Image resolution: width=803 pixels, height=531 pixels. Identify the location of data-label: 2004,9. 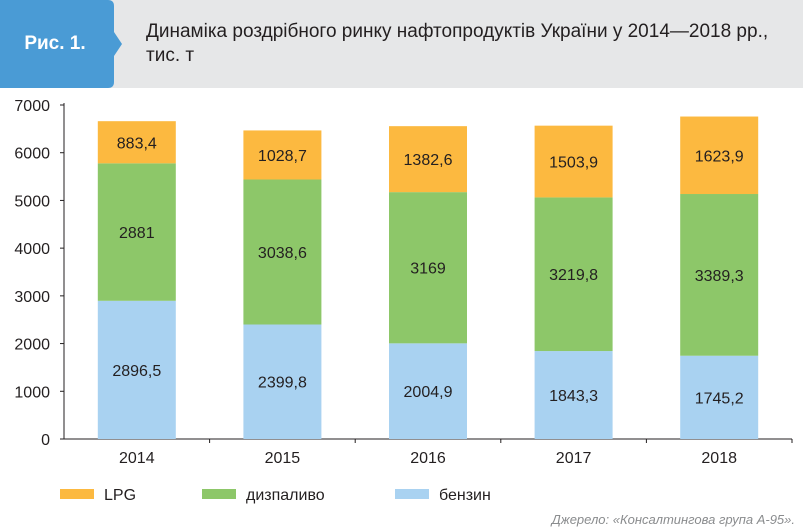
(428, 392).